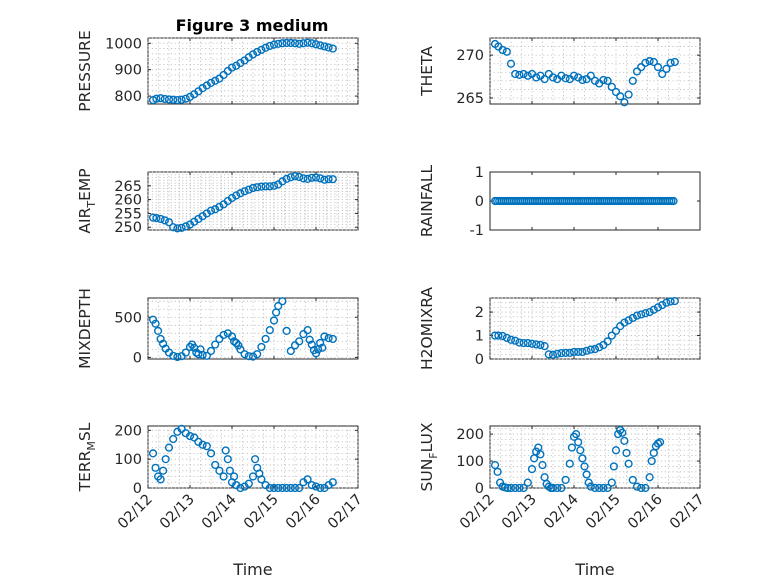  What do you see at coordinates (427, 200) in the screenshot?
I see `y-axis-label: RAINFALL` at bounding box center [427, 200].